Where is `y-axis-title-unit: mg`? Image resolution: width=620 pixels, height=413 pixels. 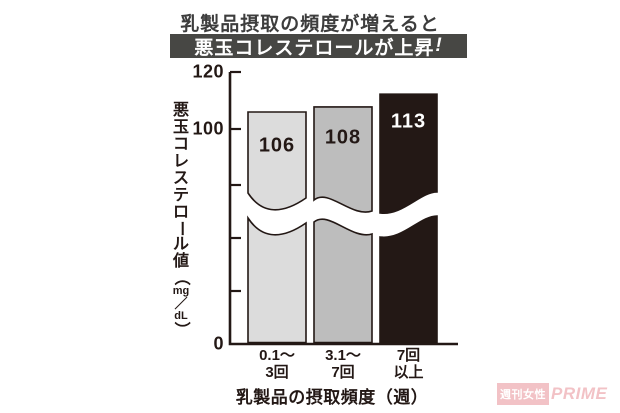
y-axis-title-unit: mg is located at coordinates (181, 291).